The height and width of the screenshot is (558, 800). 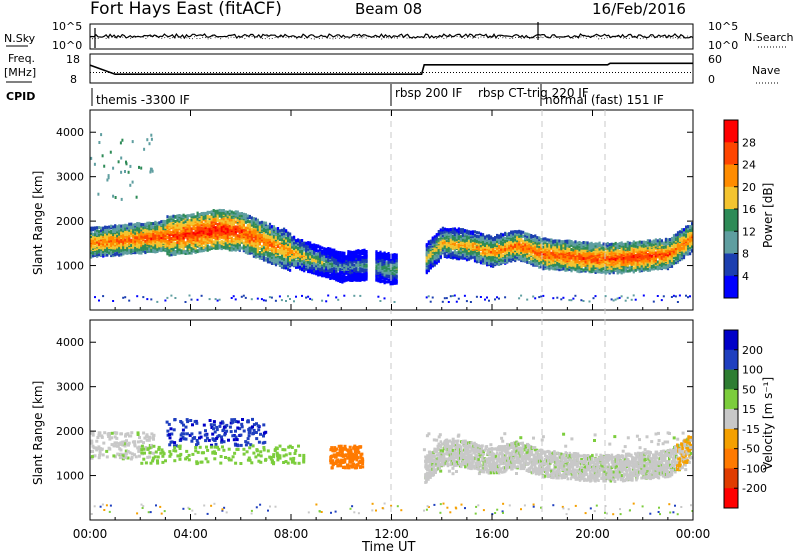 I want to click on freq-panel: Freq. [MHz] 18 8 60 0 Nave, so click(x=392, y=69).